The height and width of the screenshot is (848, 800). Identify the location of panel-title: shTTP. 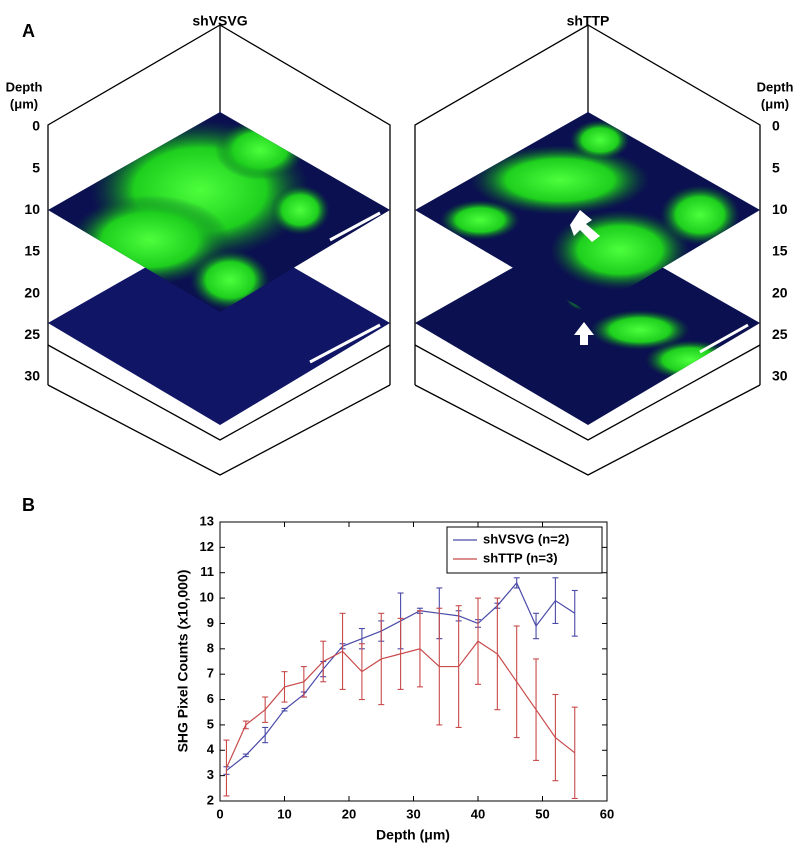
(588, 21).